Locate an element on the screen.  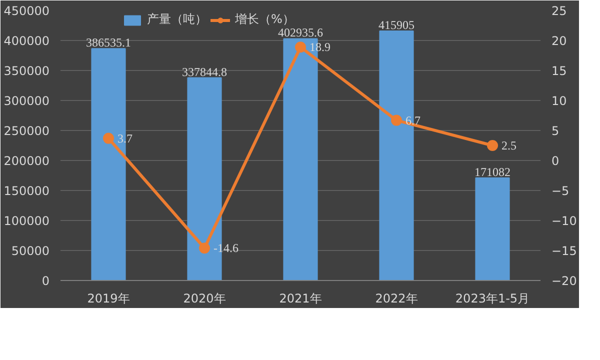
y2-tick-label: 0 is located at coordinates (556, 161).